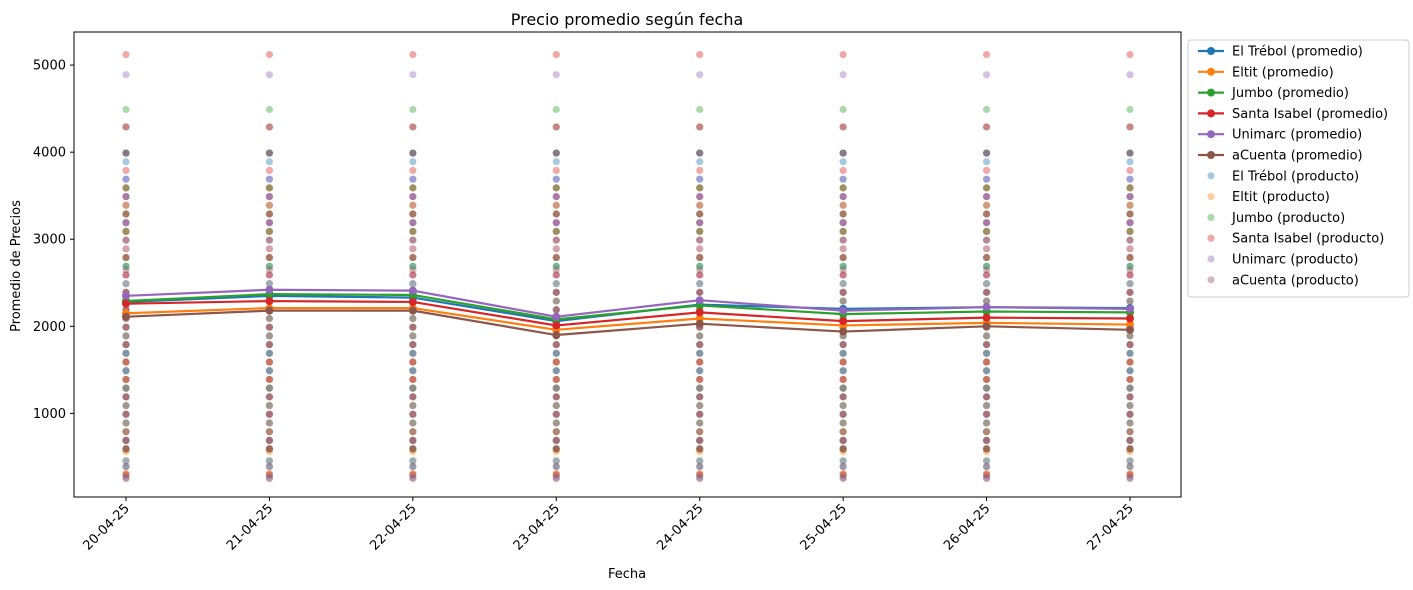  I want to click on series-line, so click(628, 318).